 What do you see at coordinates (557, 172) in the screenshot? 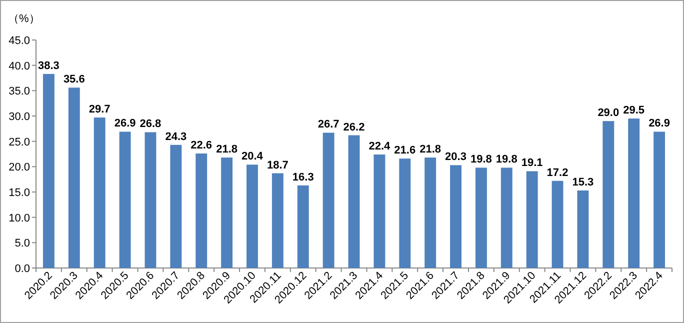
I see `data-label: 17.2` at bounding box center [557, 172].